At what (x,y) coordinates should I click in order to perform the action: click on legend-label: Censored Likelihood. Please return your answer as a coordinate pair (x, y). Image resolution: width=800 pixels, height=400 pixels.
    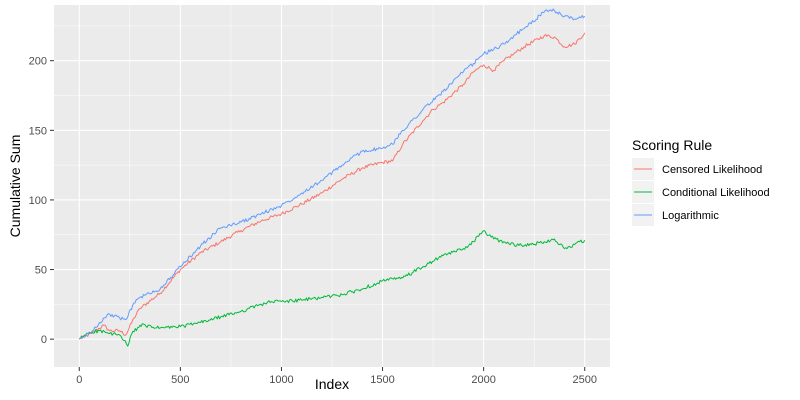
    Looking at the image, I should click on (712, 170).